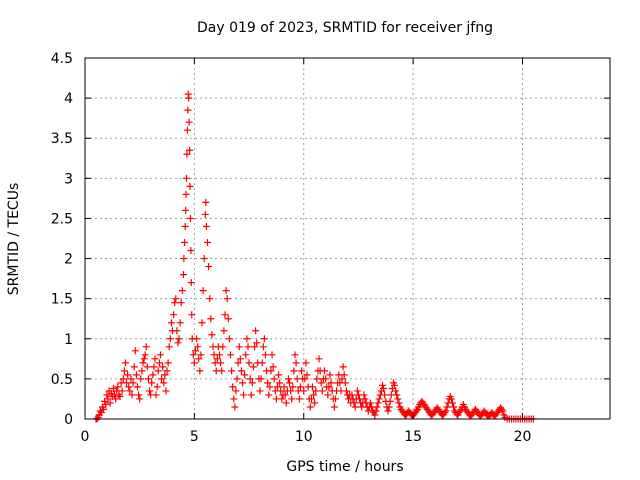 Image resolution: width=640 pixels, height=480 pixels. Describe the element at coordinates (62, 59) in the screenshot. I see `y-tick-label: 4.5` at that location.